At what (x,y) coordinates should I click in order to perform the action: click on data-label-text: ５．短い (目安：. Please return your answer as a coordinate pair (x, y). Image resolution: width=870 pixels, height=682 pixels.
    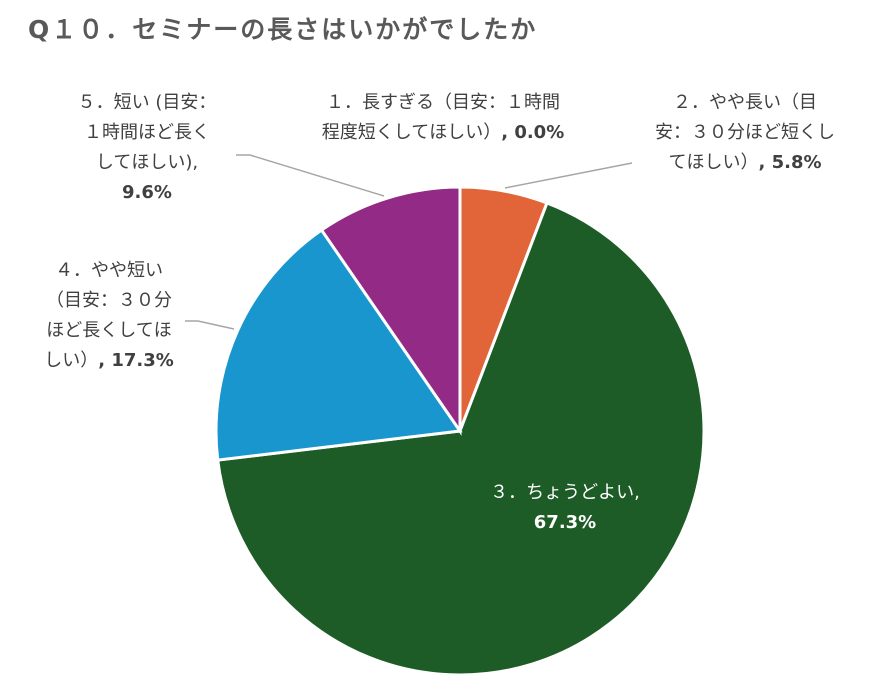
    Looking at the image, I should click on (147, 102).